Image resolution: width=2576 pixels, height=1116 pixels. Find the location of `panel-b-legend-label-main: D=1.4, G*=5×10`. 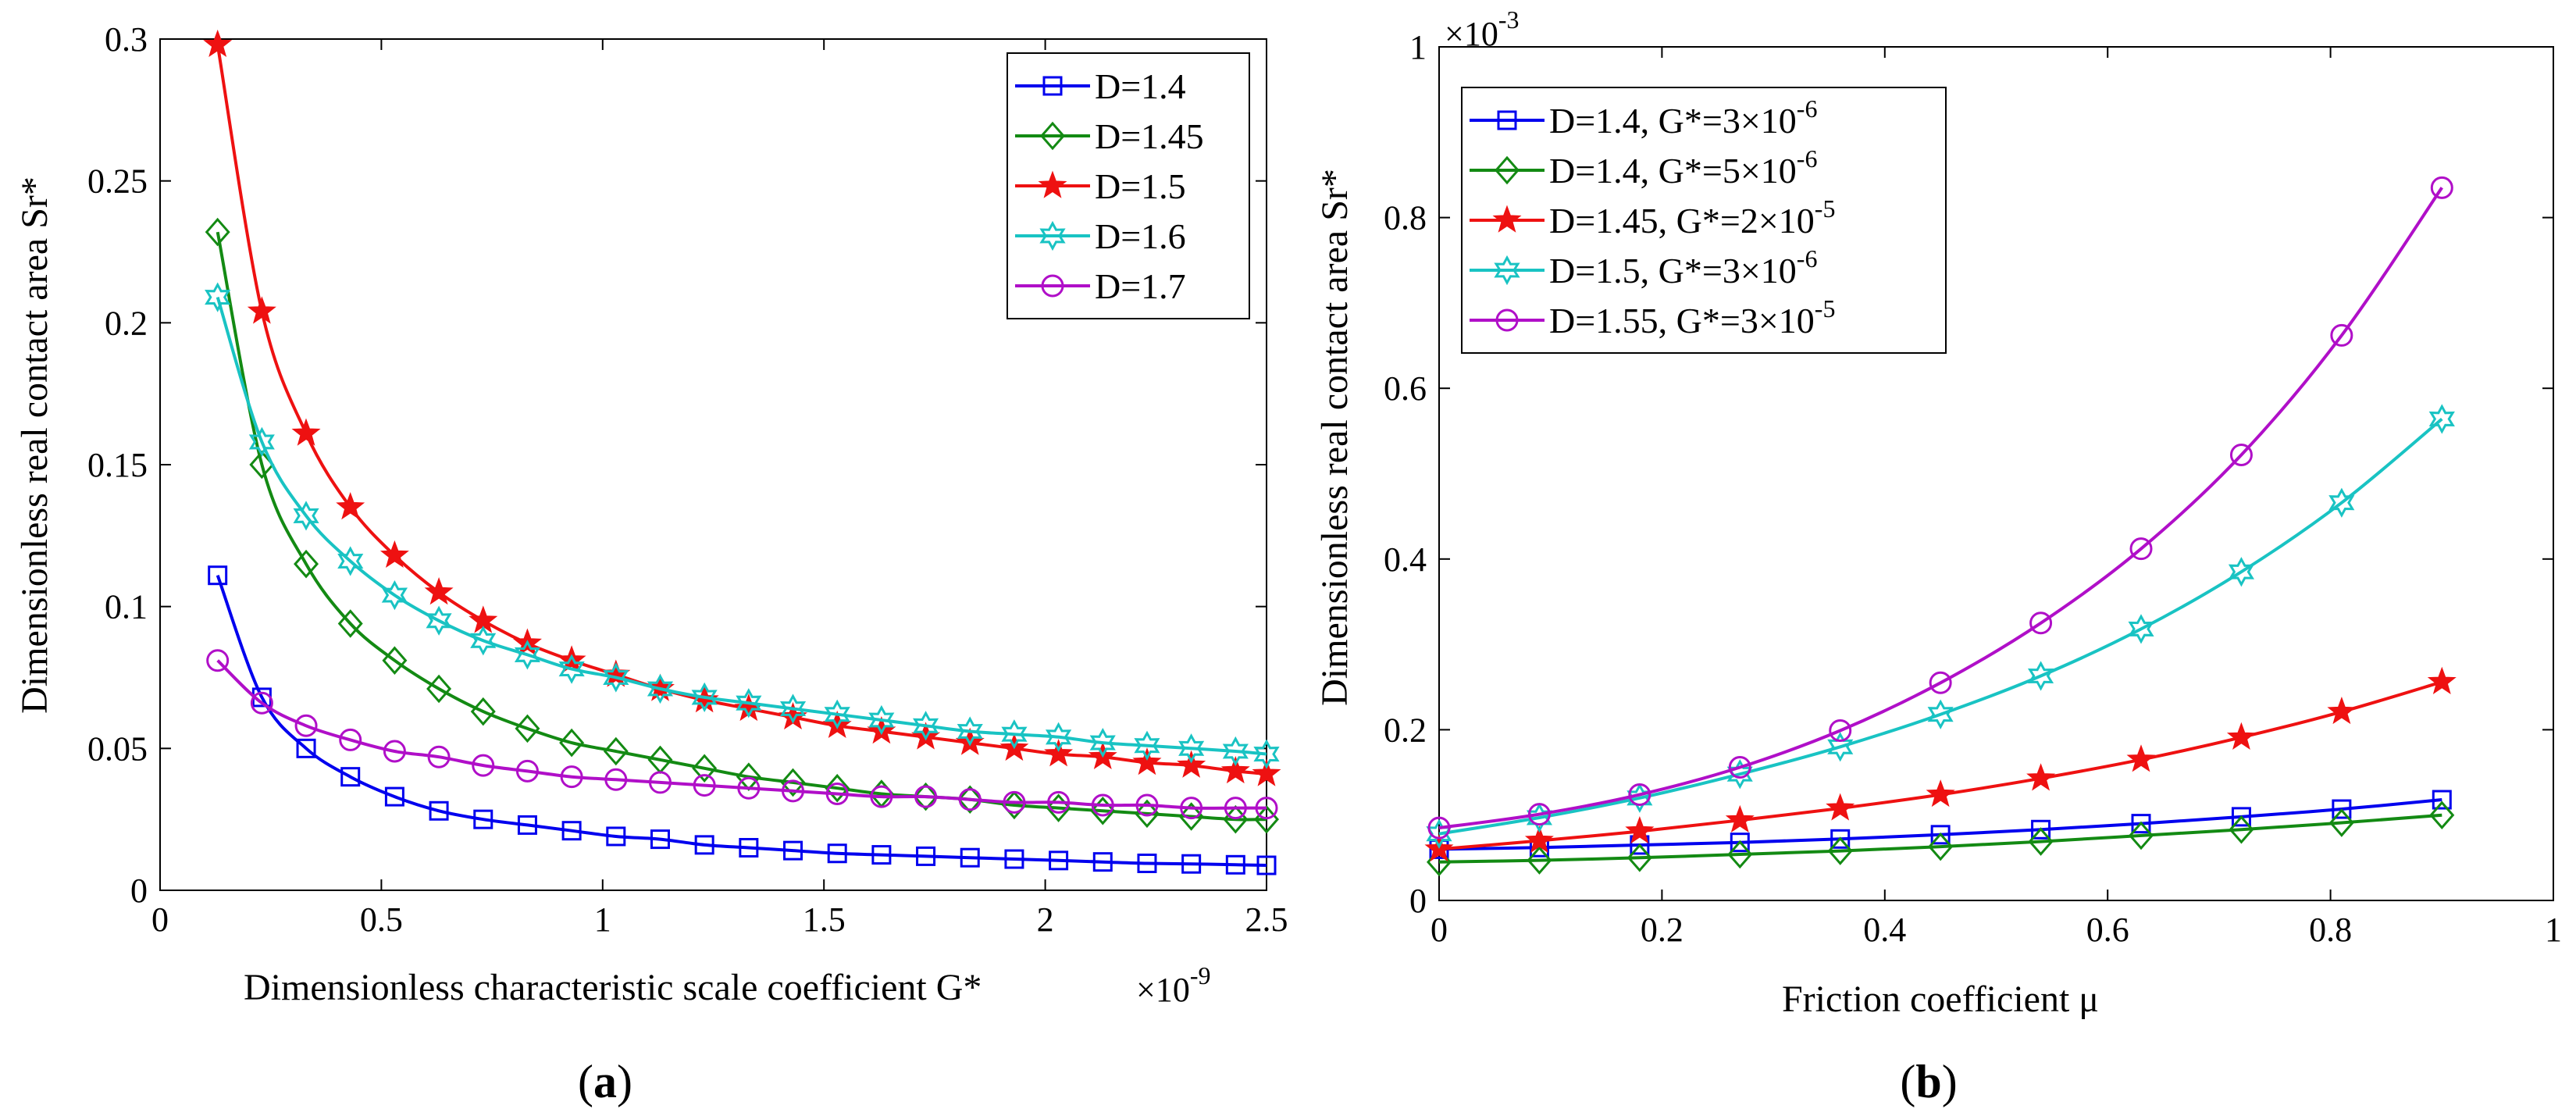

panel-b-legend-label-main: D=1.4, G*=5×10 is located at coordinates (1673, 171).